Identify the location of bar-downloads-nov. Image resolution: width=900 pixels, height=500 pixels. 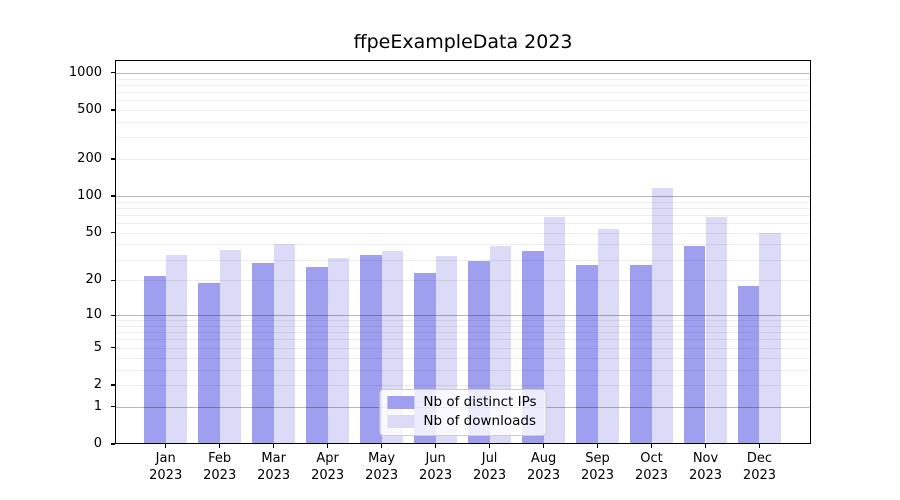
(716, 330).